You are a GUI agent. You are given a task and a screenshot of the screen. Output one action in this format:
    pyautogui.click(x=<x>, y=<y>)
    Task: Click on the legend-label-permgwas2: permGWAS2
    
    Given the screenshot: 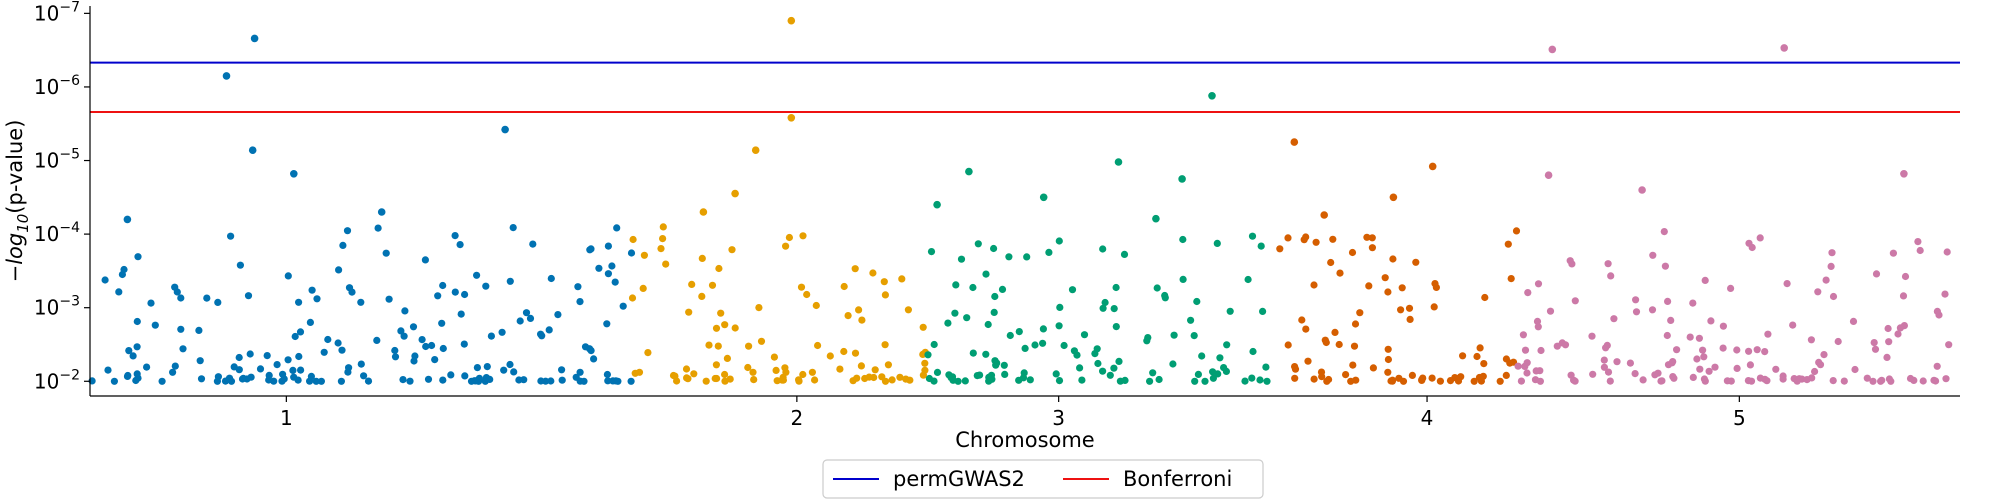 What is the action you would take?
    pyautogui.click(x=959, y=479)
    